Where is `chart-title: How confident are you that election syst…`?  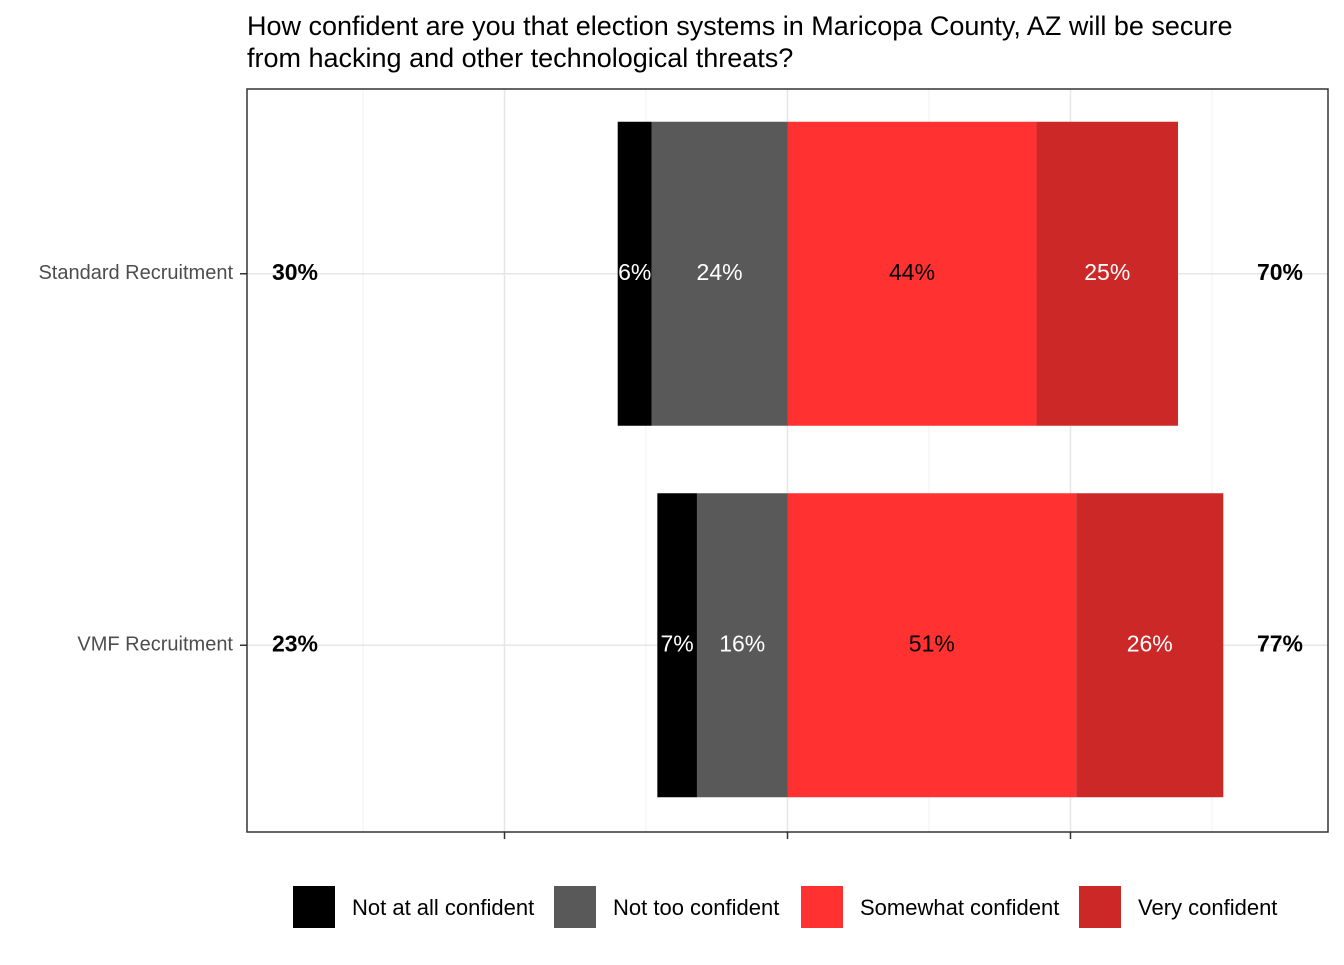
chart-title: How confident are you that election syst… is located at coordinates (739, 26).